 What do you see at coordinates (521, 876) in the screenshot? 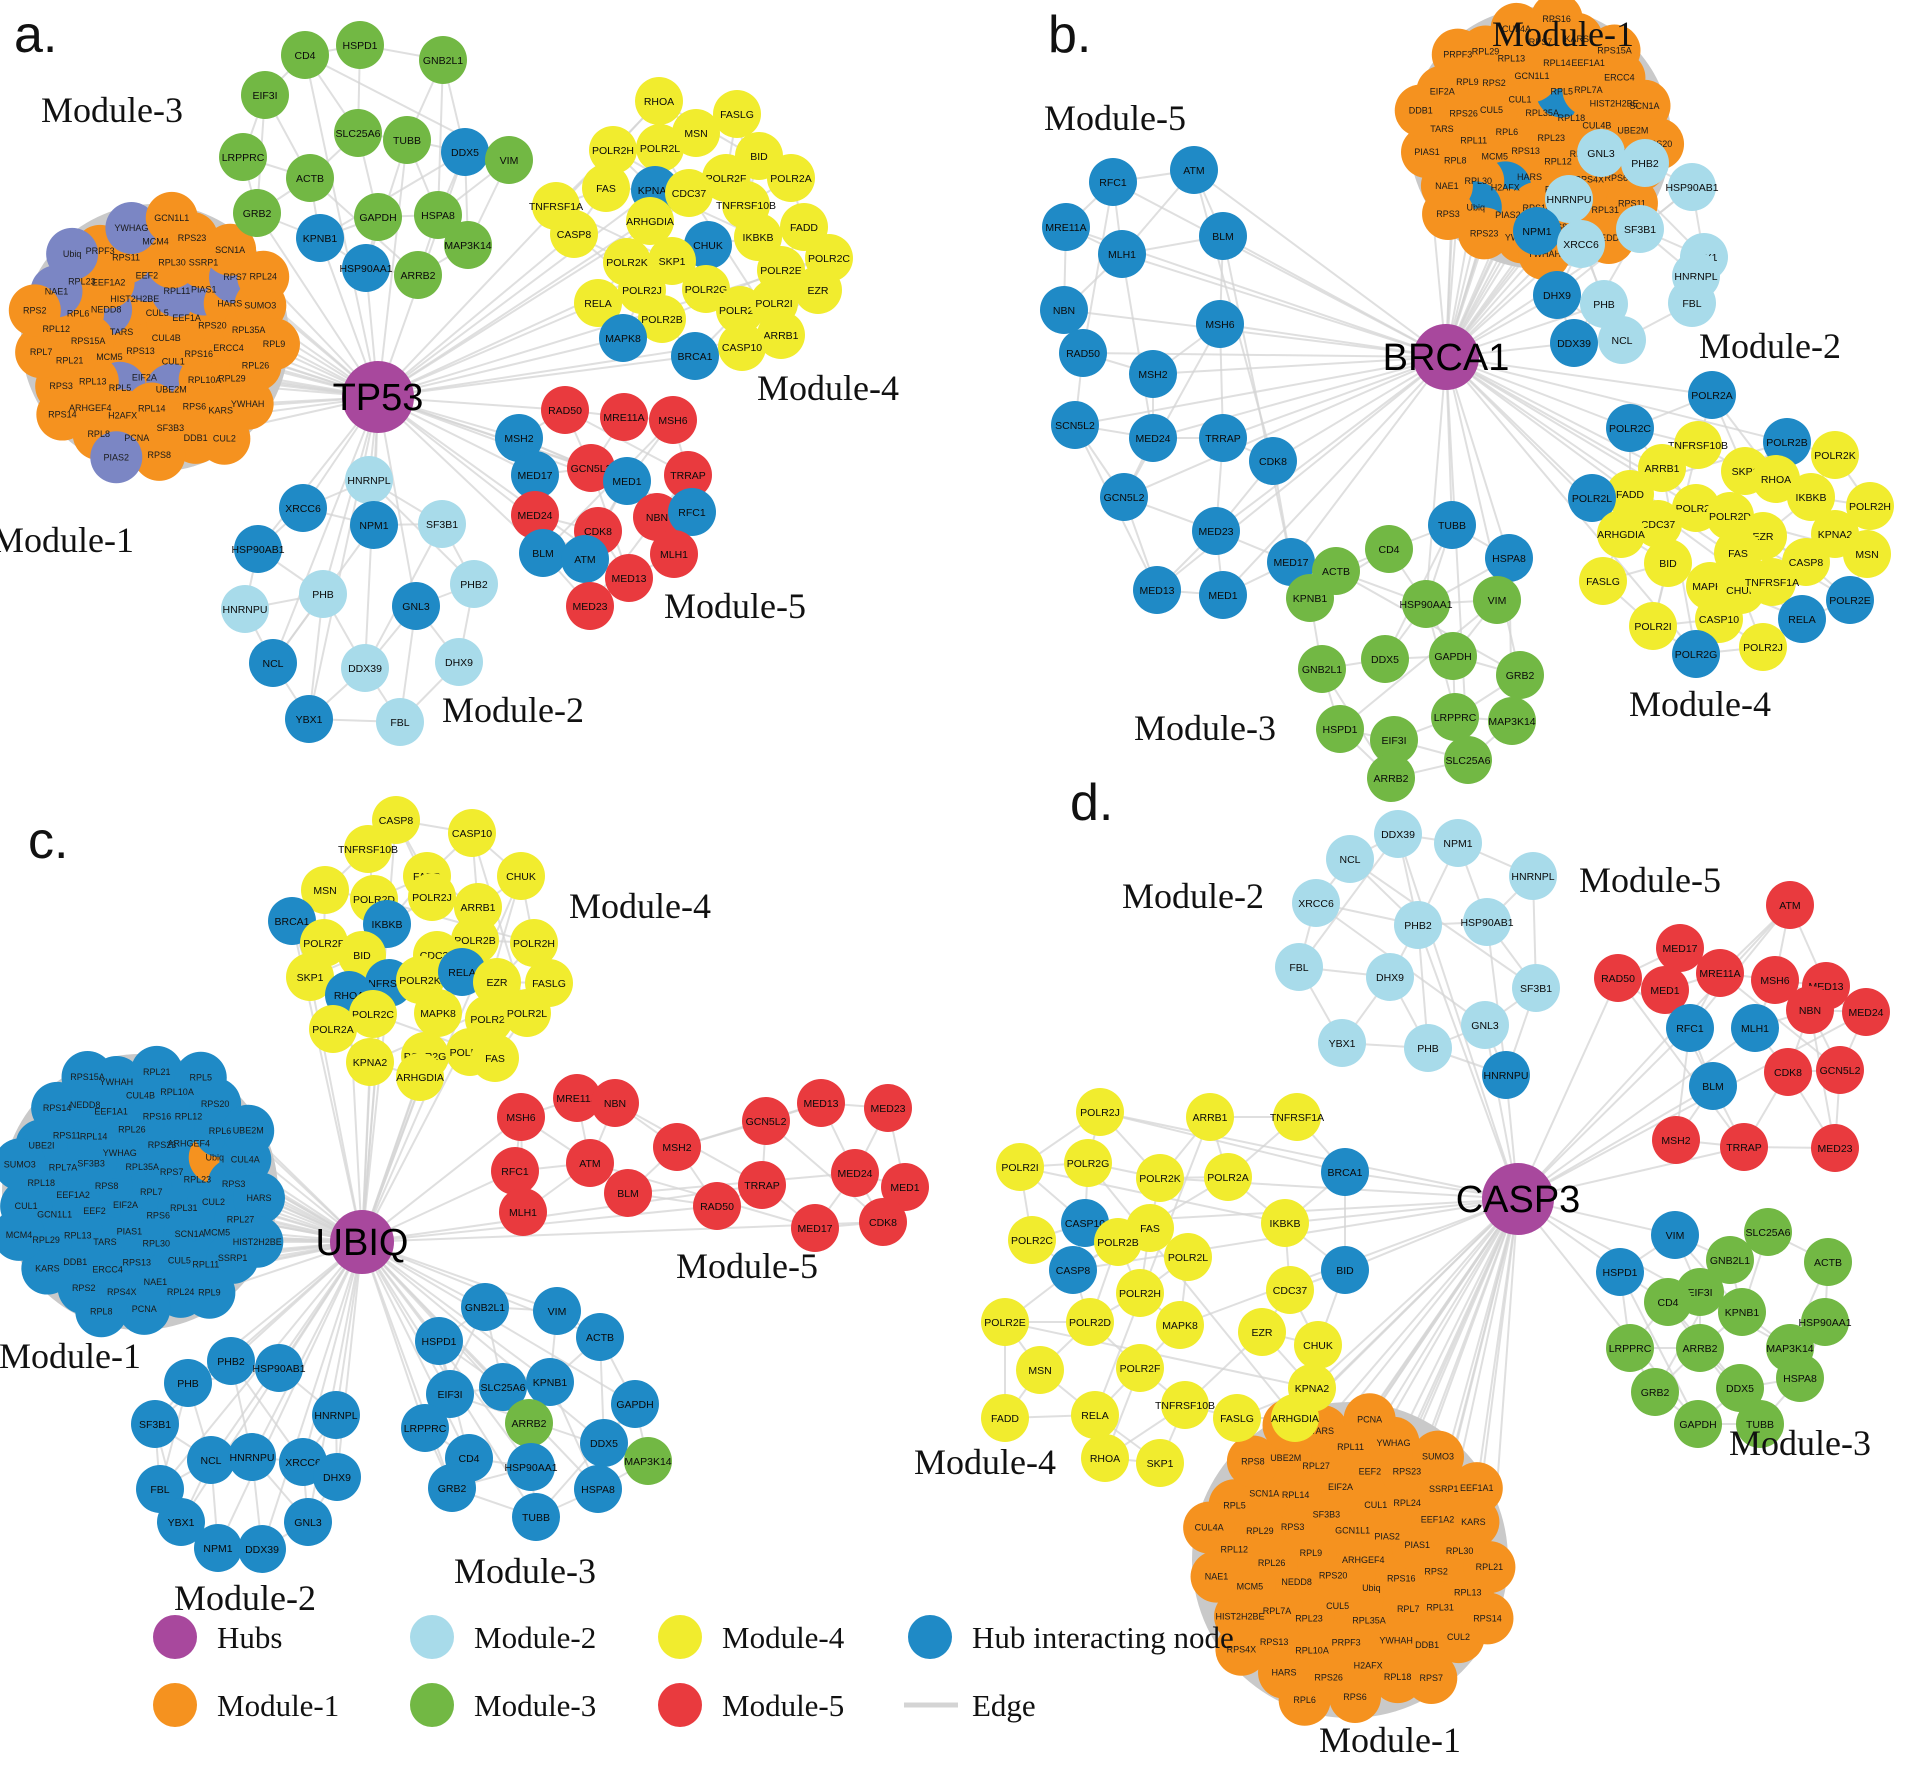
I see `node-c-chuk: CHUK` at bounding box center [521, 876].